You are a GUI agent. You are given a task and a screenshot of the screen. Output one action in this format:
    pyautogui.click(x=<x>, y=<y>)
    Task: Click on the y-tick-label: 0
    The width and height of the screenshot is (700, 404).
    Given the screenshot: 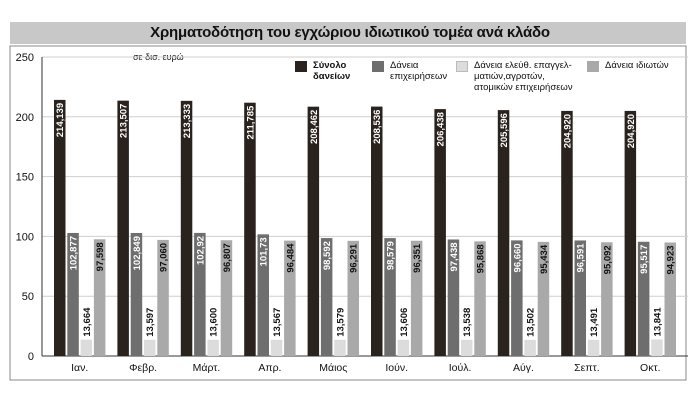 What is the action you would take?
    pyautogui.click(x=31, y=357)
    